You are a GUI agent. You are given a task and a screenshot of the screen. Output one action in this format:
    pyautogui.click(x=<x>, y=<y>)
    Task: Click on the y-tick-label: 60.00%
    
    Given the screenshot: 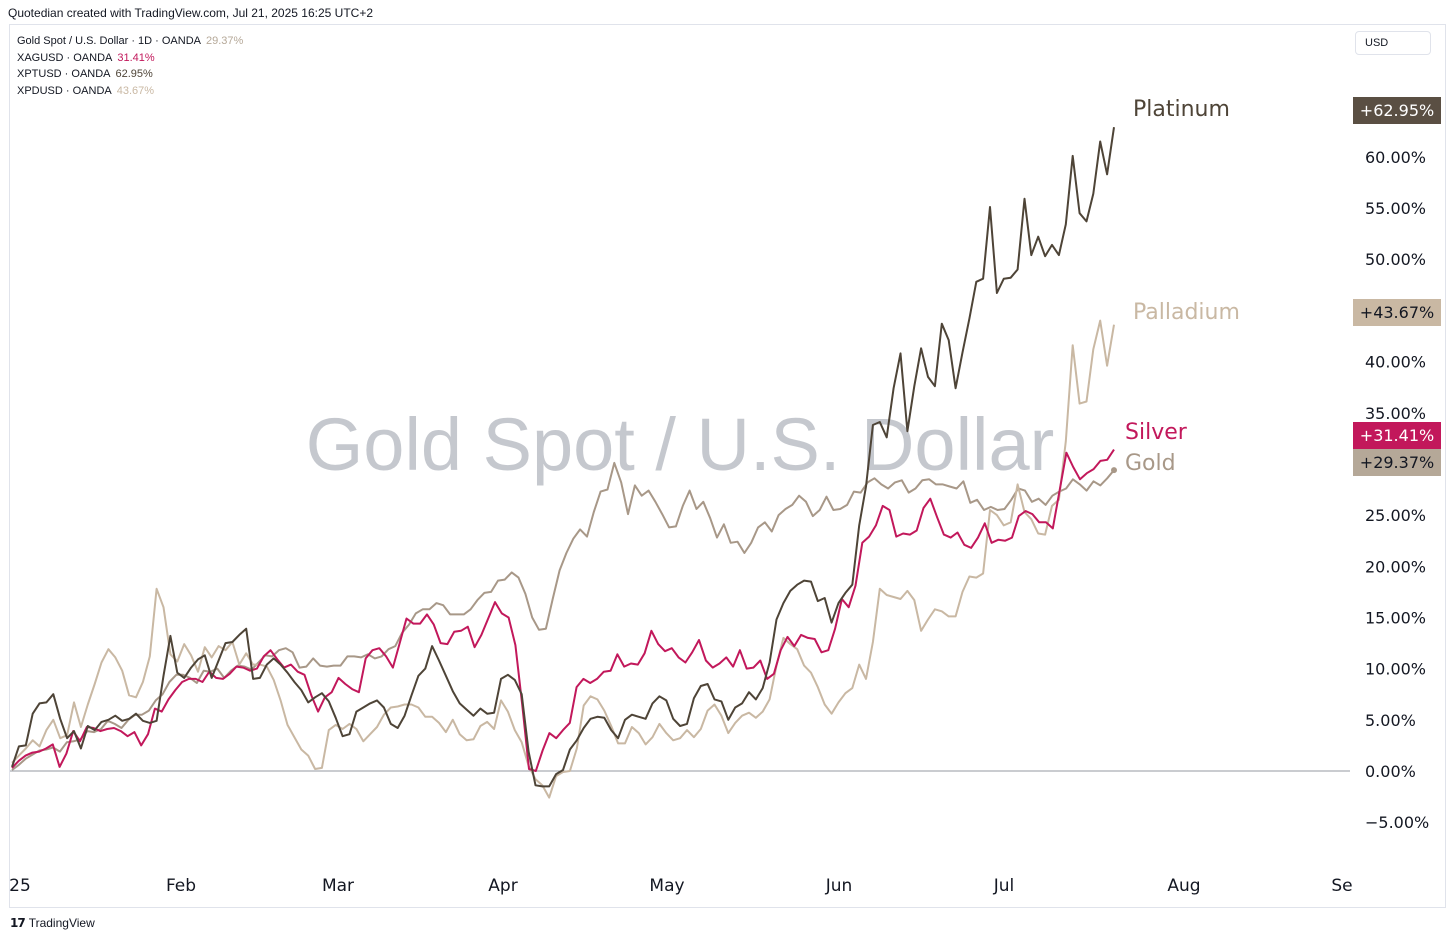 What is the action you would take?
    pyautogui.click(x=1395, y=157)
    